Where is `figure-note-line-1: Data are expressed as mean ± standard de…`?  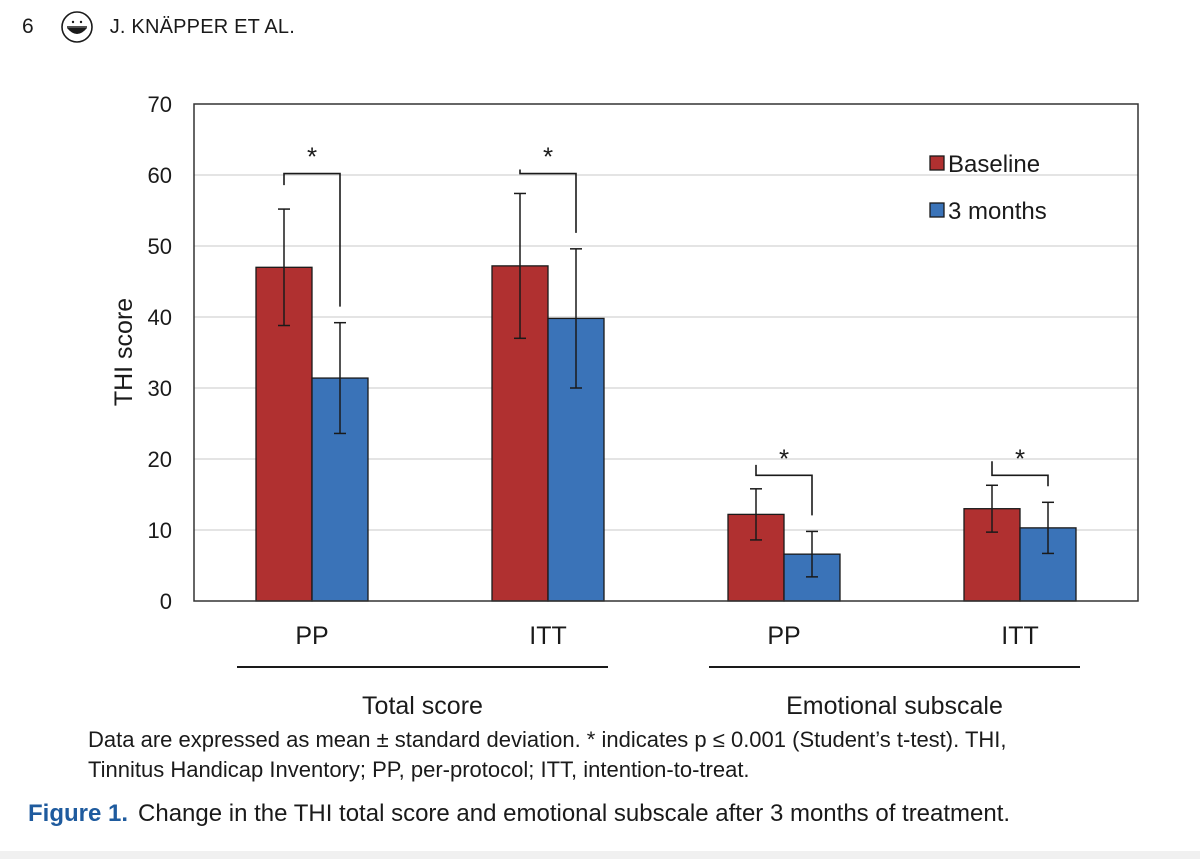 figure-note-line-1: Data are expressed as mean ± standard de… is located at coordinates (547, 739).